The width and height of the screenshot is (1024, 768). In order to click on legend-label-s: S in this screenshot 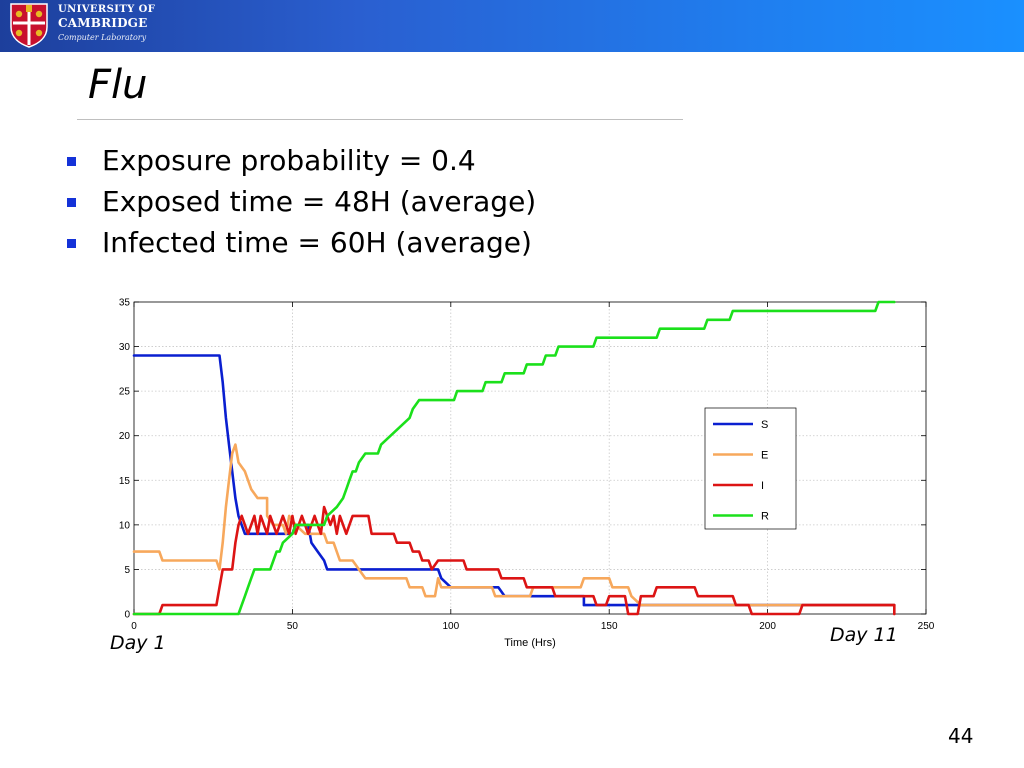, I will do `click(764, 425)`.